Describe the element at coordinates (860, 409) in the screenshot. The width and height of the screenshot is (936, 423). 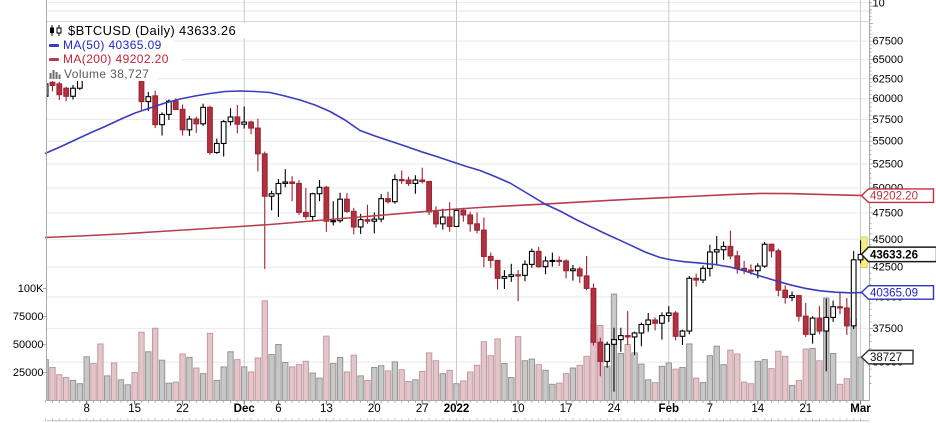
I see `date-axis-label: Mar` at that location.